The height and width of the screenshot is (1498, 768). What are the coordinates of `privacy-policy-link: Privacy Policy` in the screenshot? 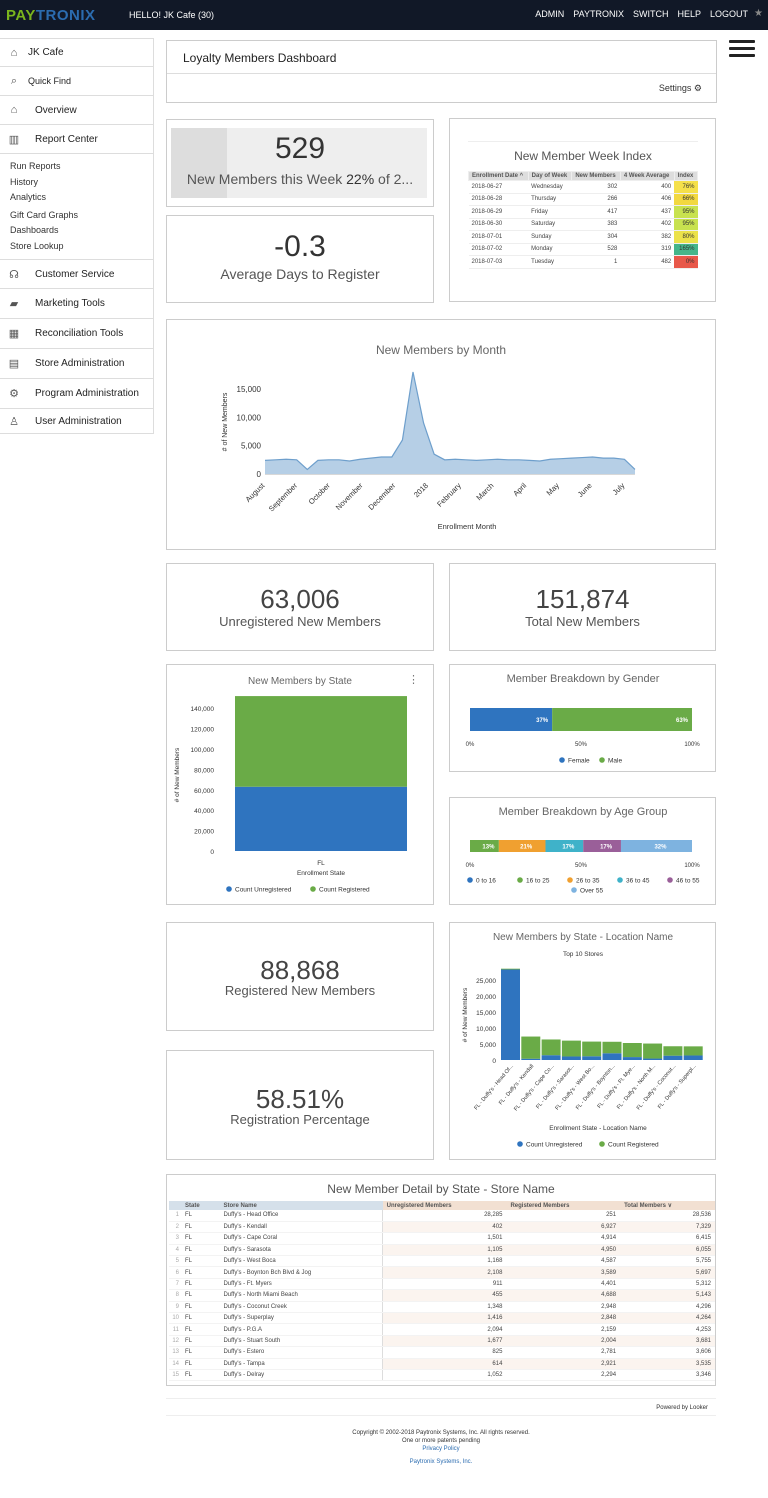 It's located at (441, 1449).